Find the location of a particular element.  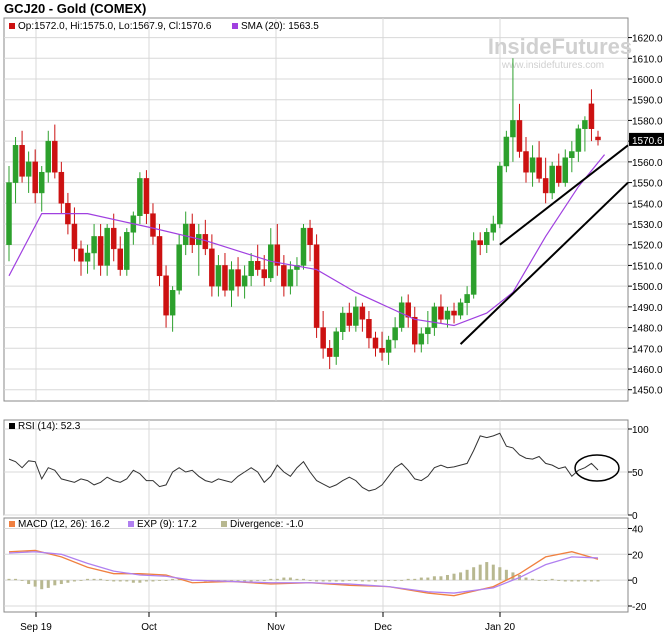

price-tick-label: 1610.0 is located at coordinates (647, 59).